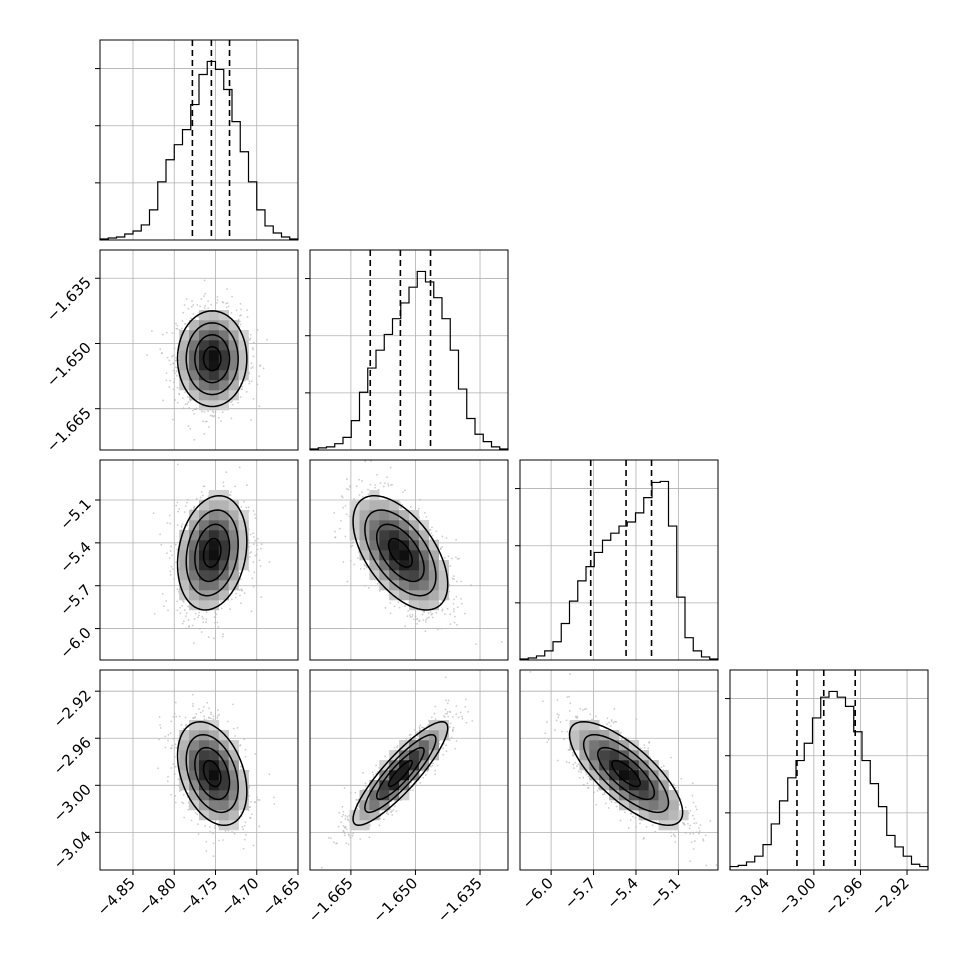 This screenshot has width=970, height=975. Describe the element at coordinates (157, 896) in the screenshot. I see `x-tick-label: −4.80` at that location.